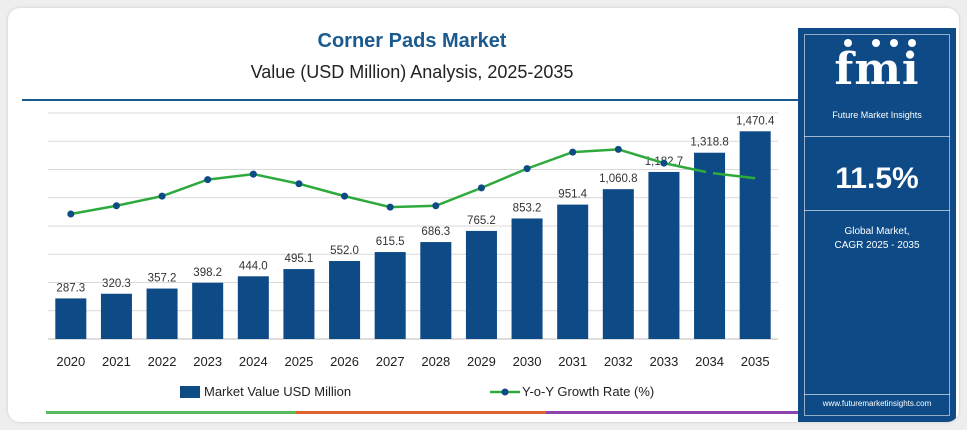  What do you see at coordinates (298, 361) in the screenshot?
I see `x-tick-label: 2025` at bounding box center [298, 361].